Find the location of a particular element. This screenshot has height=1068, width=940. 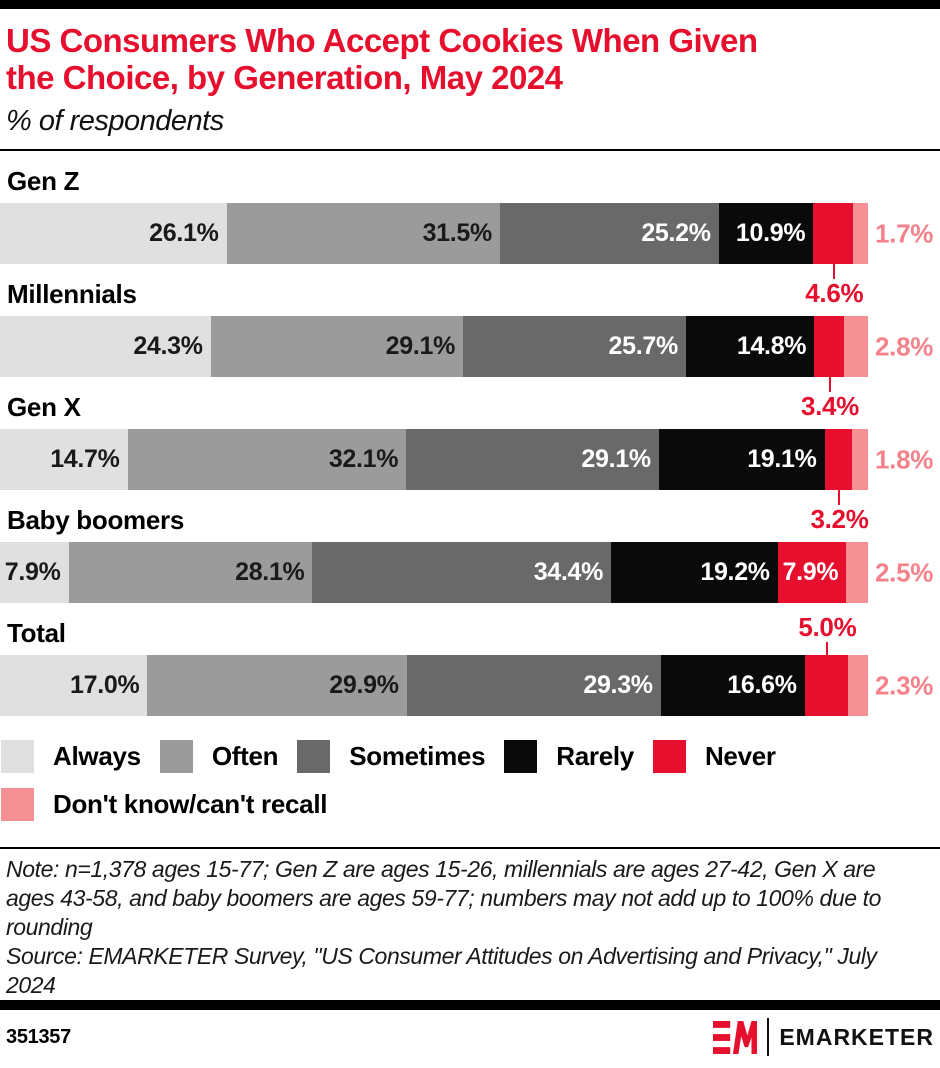

legend-item: Always is located at coordinates (71, 756).